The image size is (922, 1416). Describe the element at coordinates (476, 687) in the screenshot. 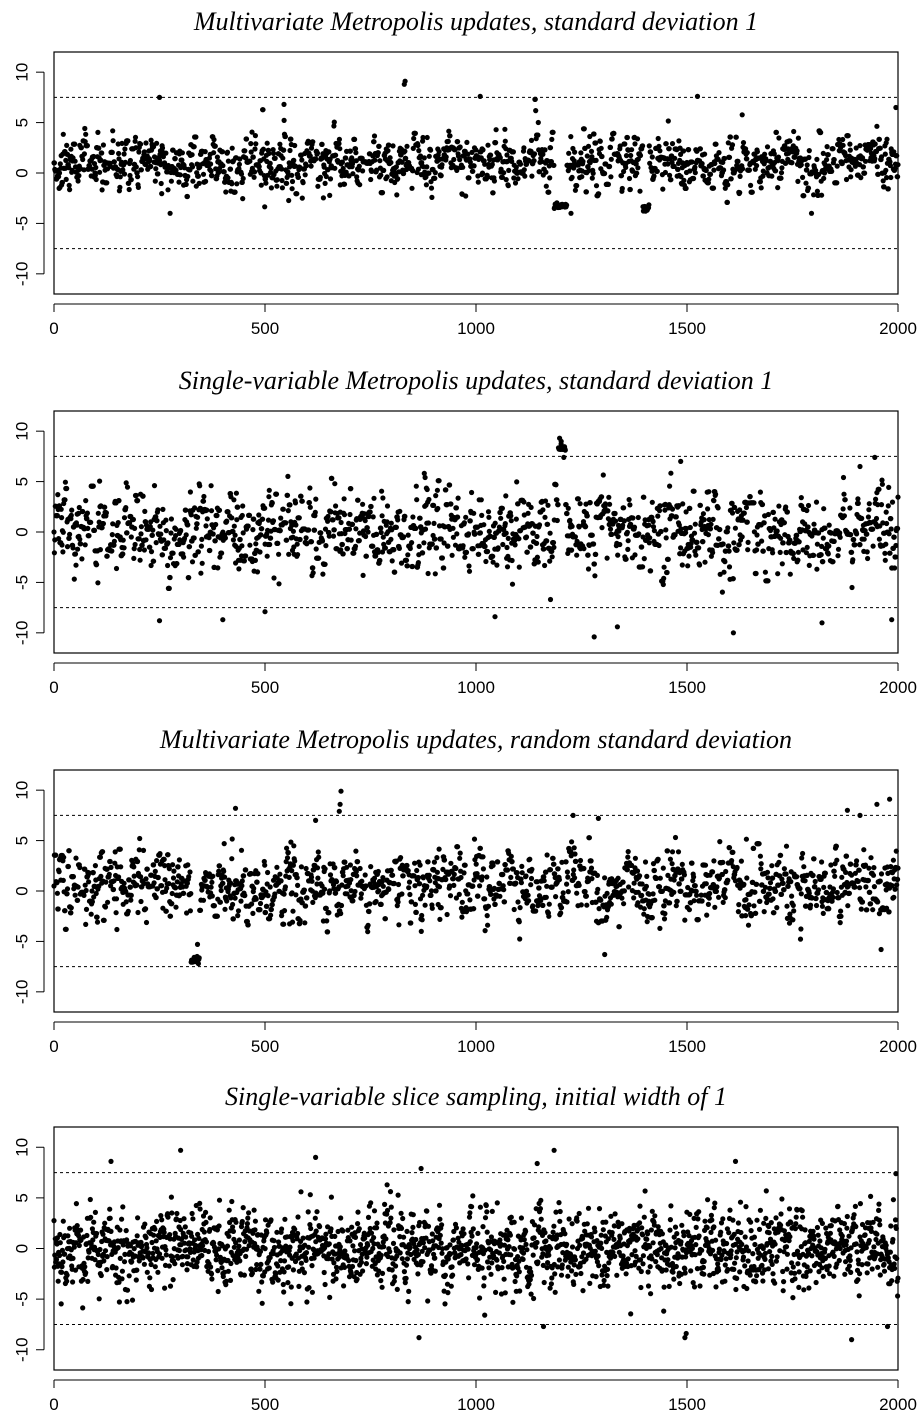

I see `x-tick-label: 1000` at that location.